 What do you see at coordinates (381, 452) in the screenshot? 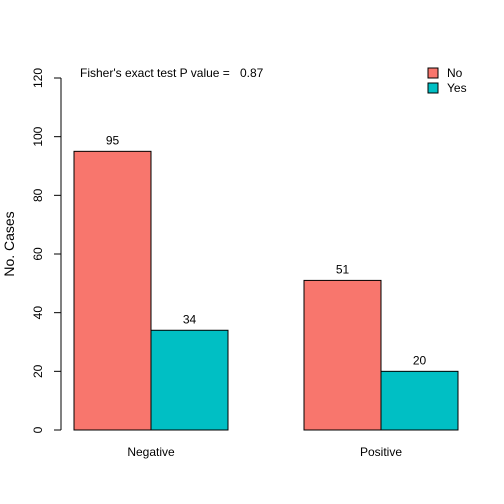
I see `x-tick-label-positive: Positive` at bounding box center [381, 452].